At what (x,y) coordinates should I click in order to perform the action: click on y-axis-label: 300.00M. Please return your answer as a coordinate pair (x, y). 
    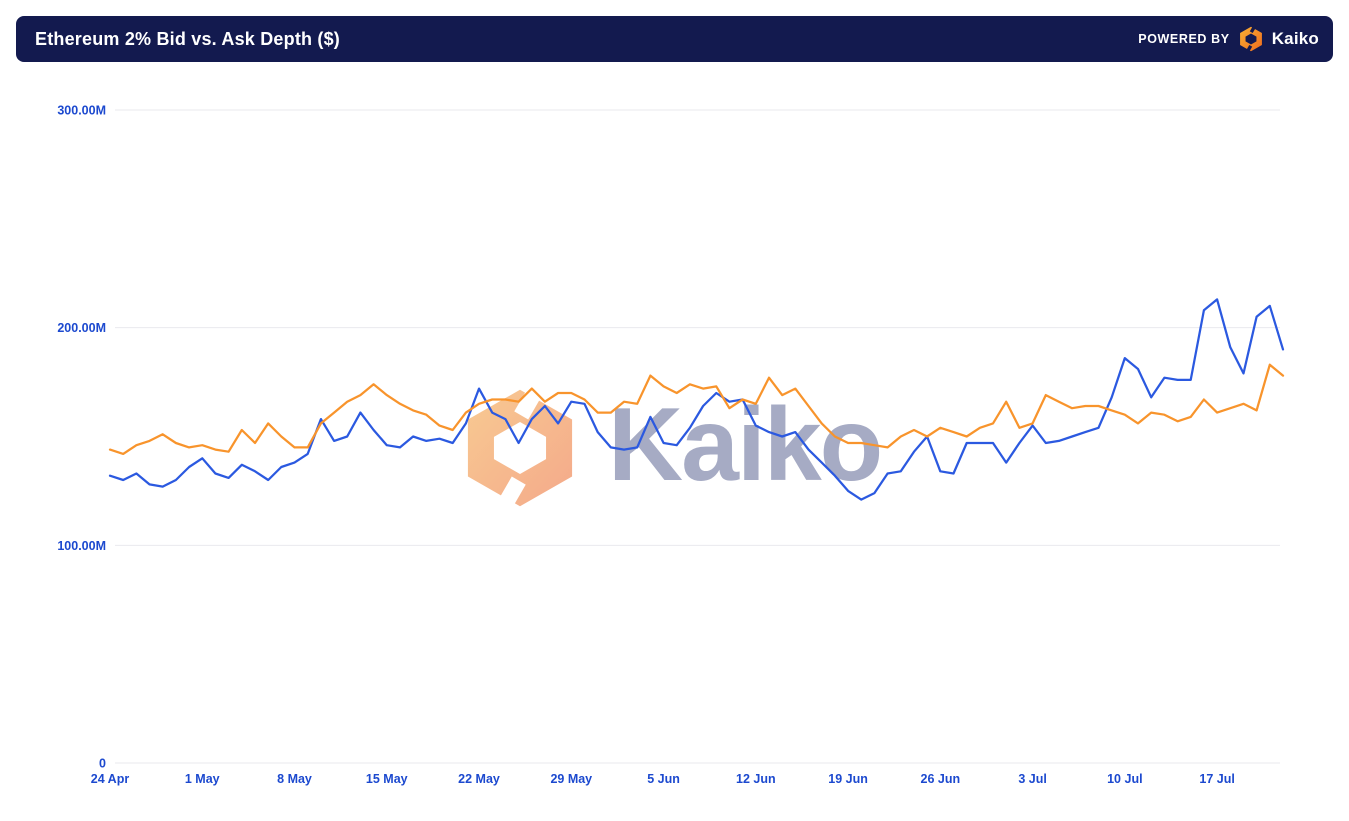
    Looking at the image, I should click on (81, 111).